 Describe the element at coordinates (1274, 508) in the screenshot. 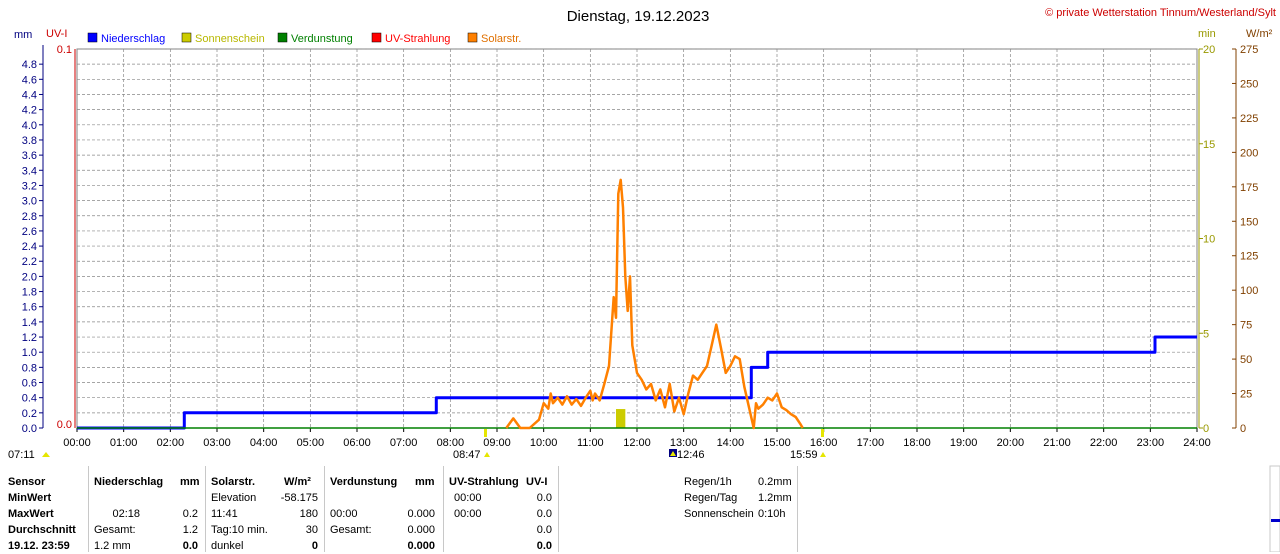

I see `scroll-edge` at that location.